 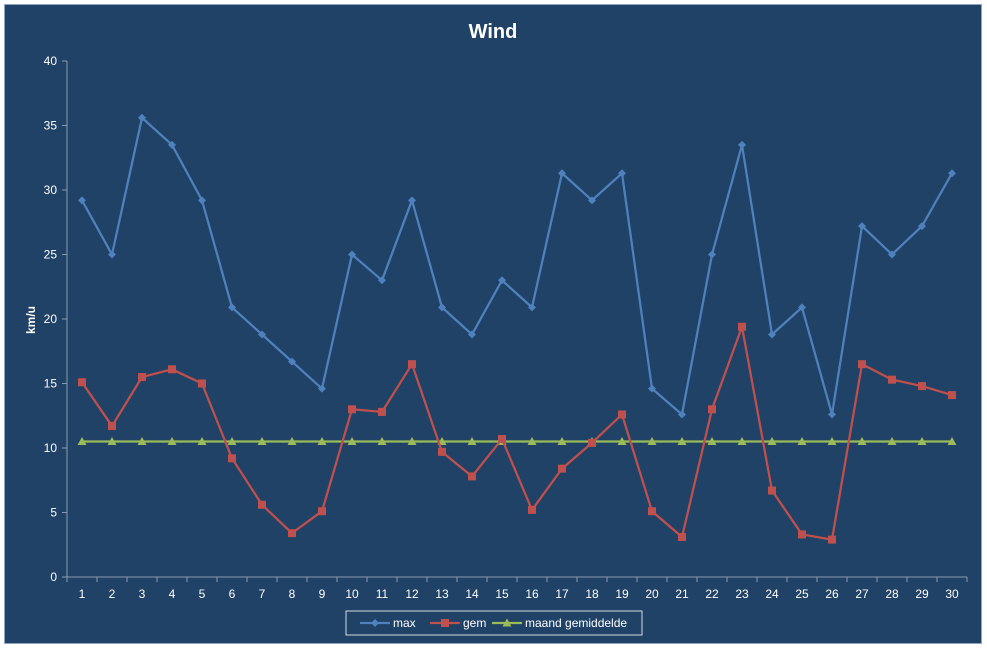 What do you see at coordinates (802, 594) in the screenshot?
I see `x-tick-label: 25` at bounding box center [802, 594].